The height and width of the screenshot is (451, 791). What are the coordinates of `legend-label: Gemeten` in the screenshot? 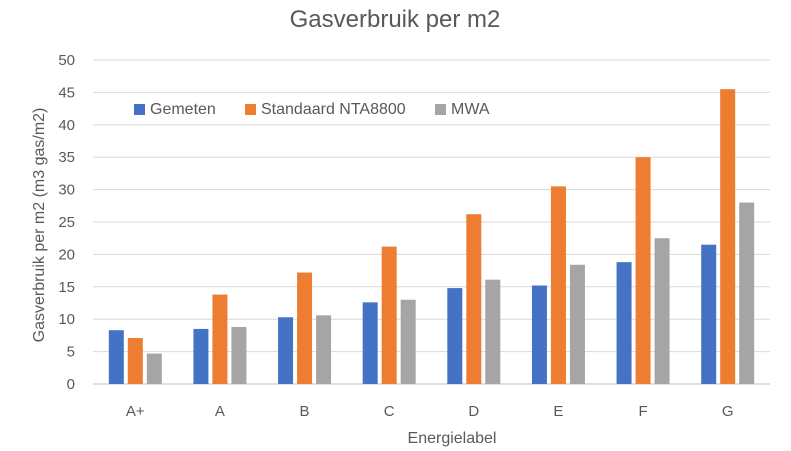 It's located at (183, 109).